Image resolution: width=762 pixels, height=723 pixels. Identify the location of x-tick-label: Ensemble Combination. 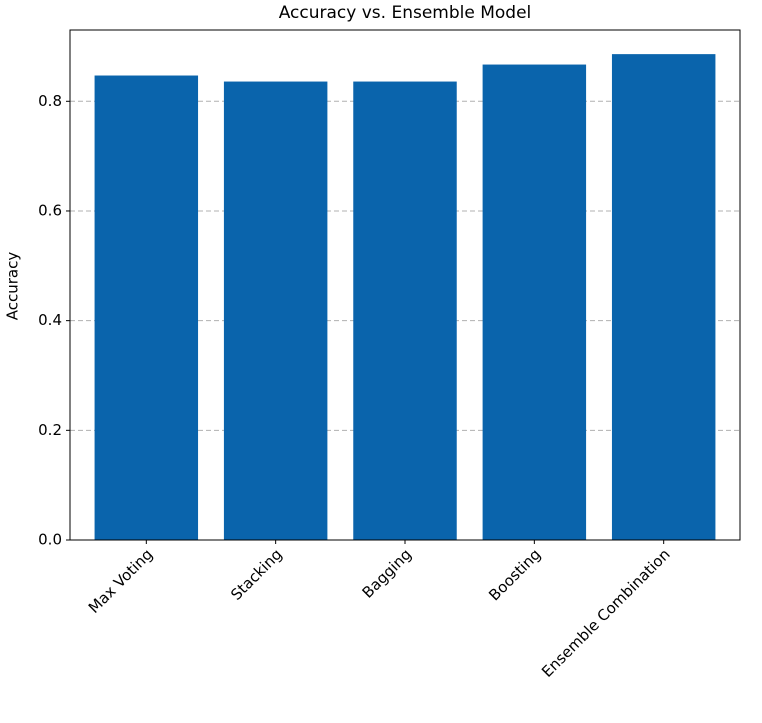
(606, 613).